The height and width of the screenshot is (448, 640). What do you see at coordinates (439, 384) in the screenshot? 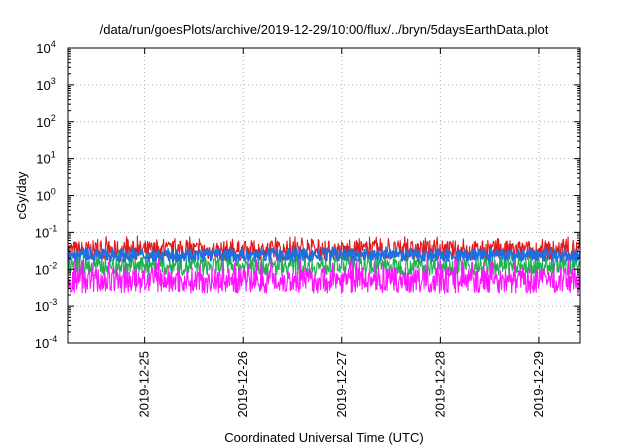
I see `x-tick-label: 2019-12-28` at bounding box center [439, 384].